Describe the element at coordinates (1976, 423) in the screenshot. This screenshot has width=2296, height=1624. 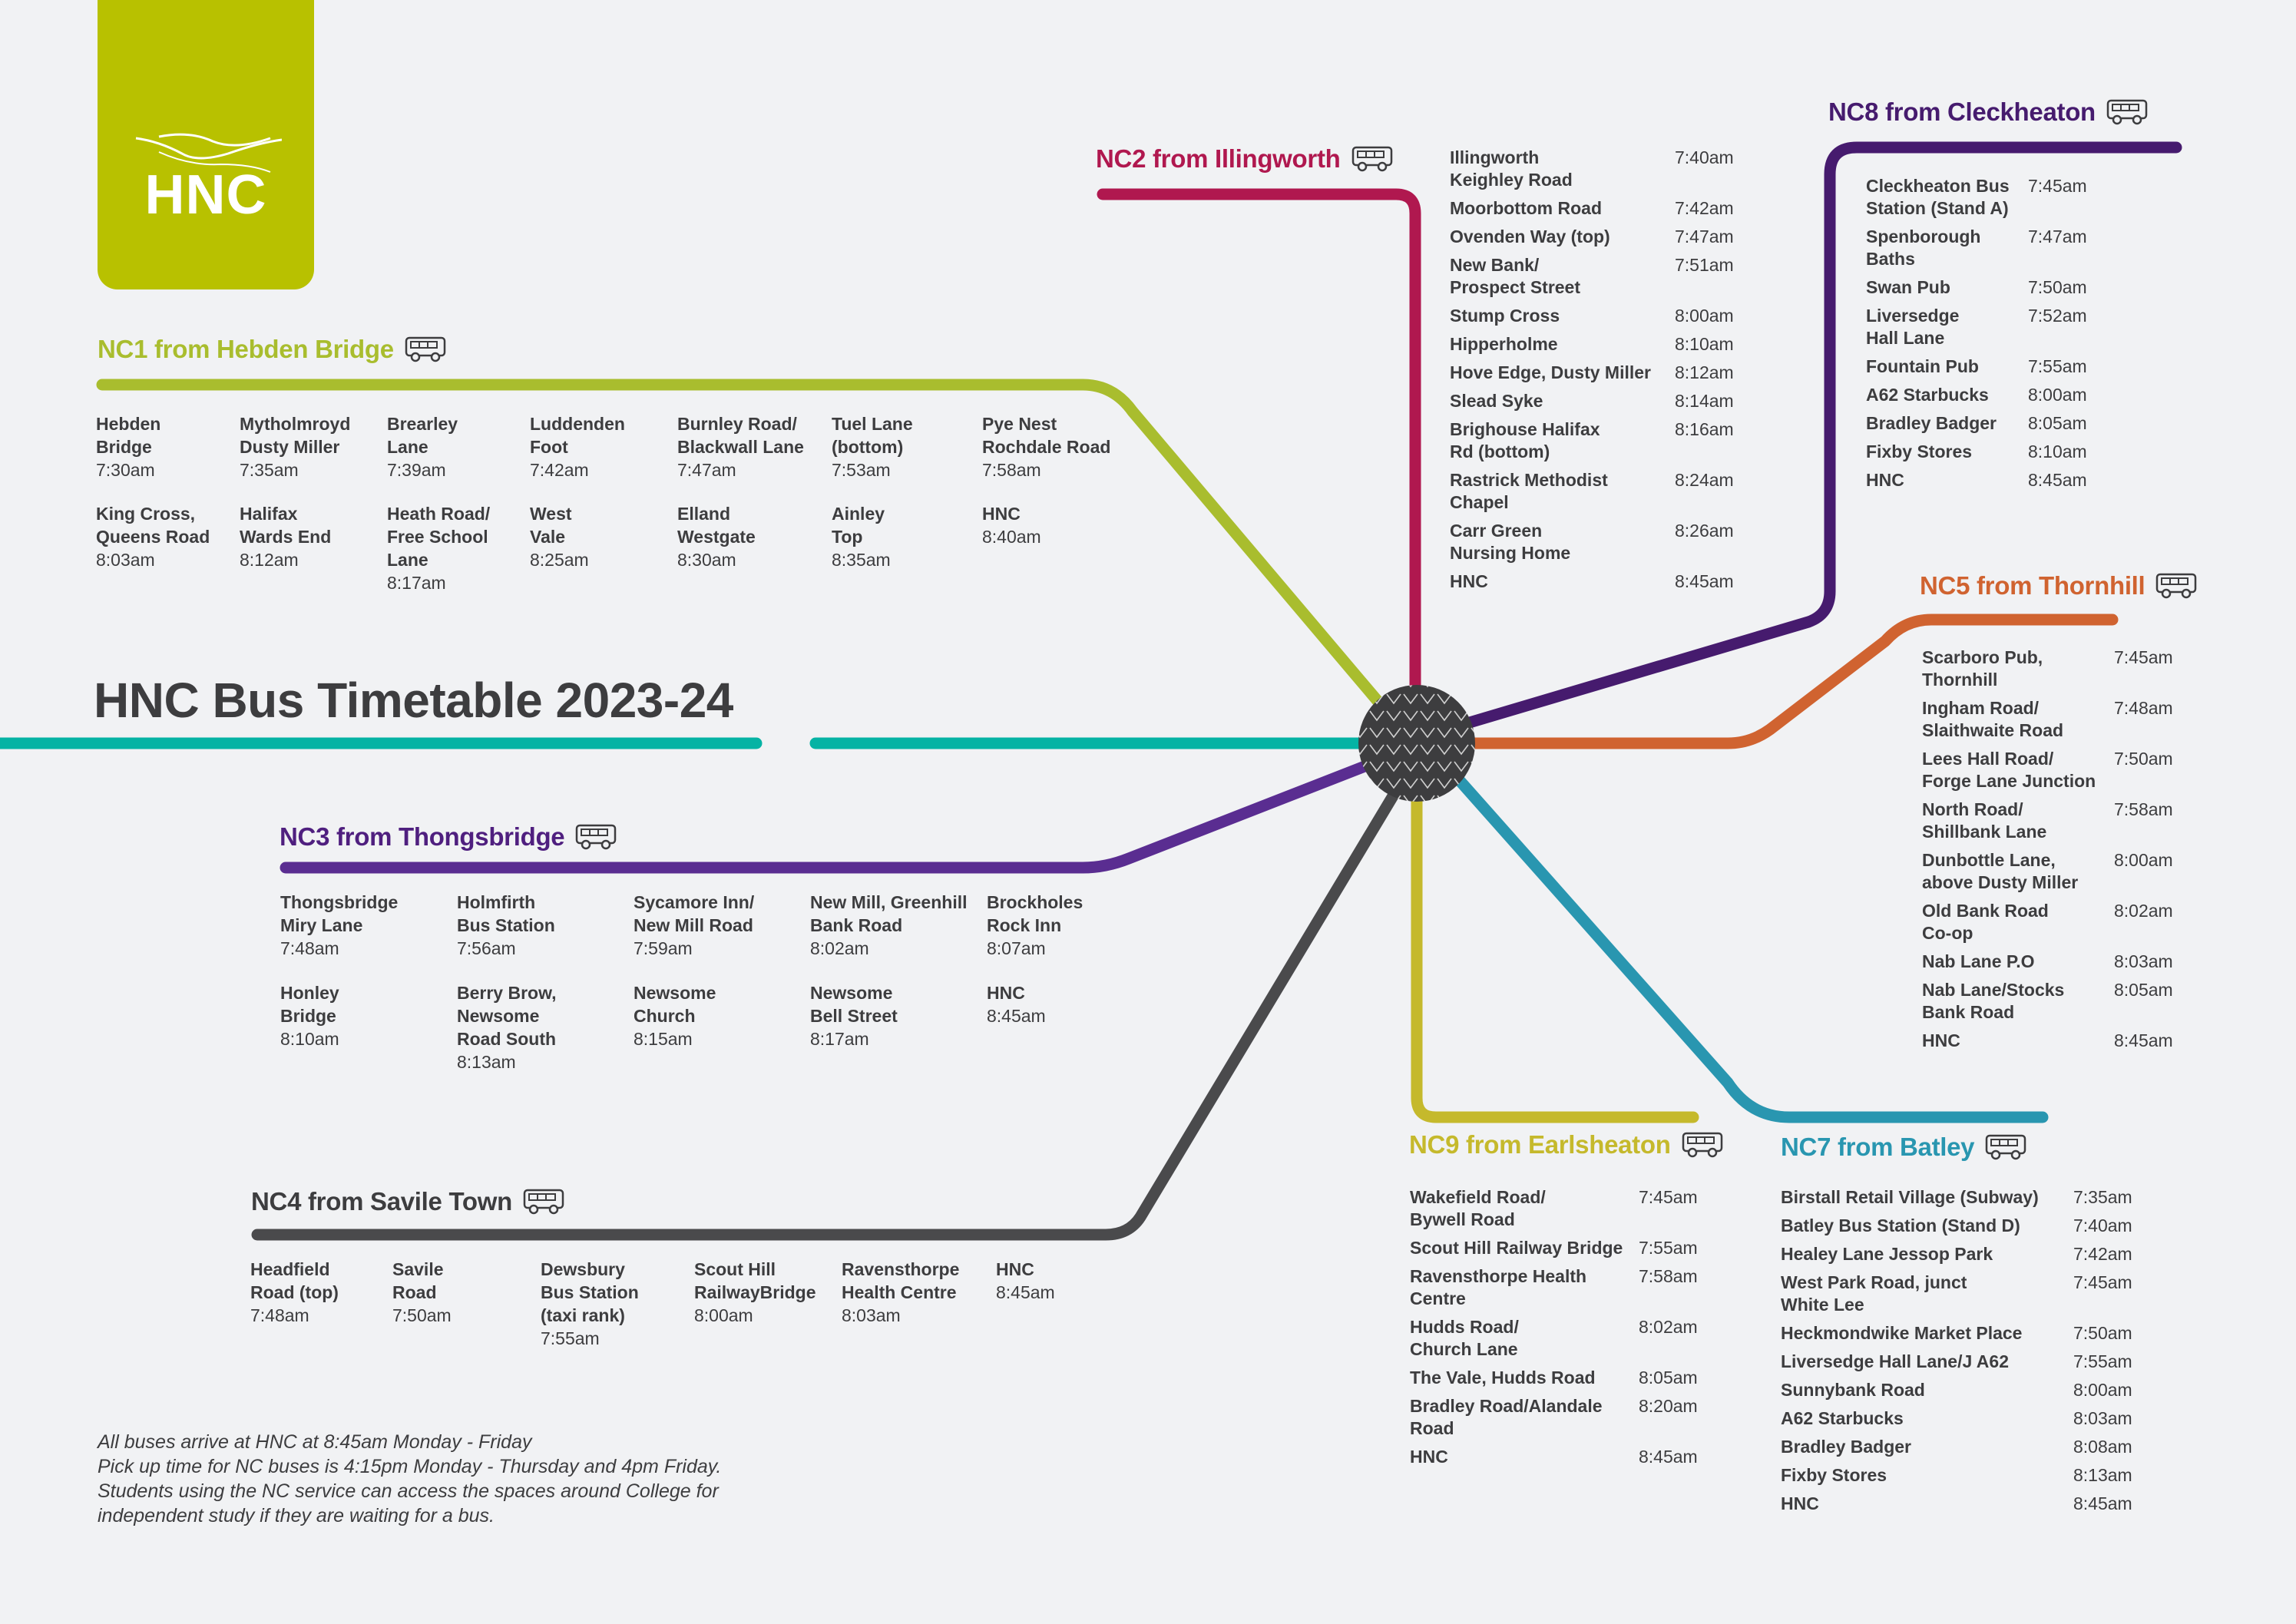
I see `stop: Bradley Badger 8:05am` at that location.